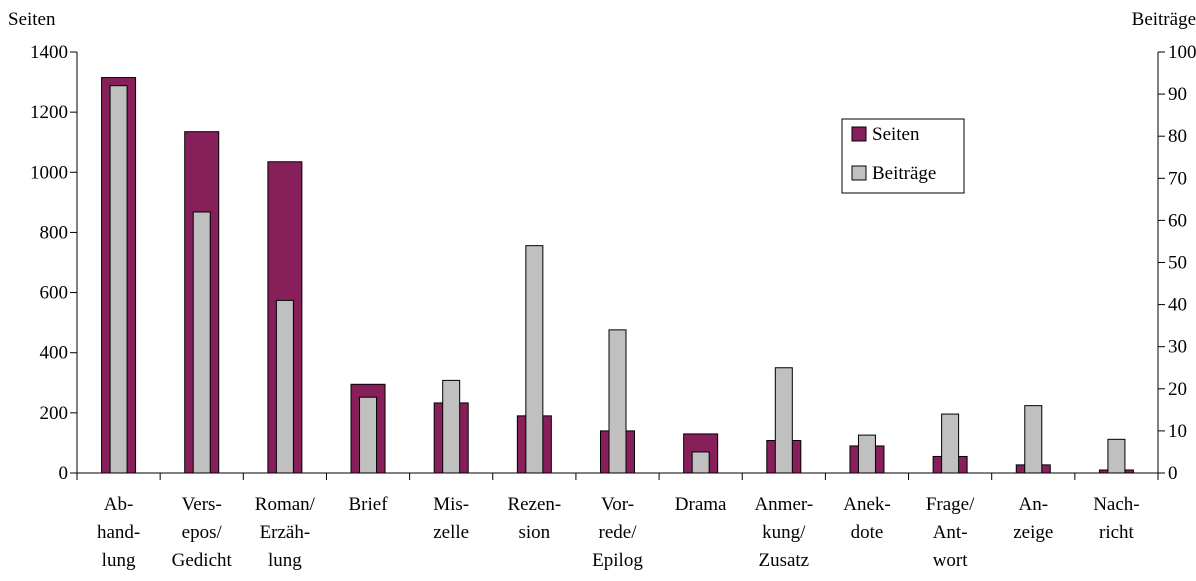 Image resolution: width=1196 pixels, height=581 pixels. Describe the element at coordinates (783, 504) in the screenshot. I see `x-category-label-line: Anmer-` at that location.